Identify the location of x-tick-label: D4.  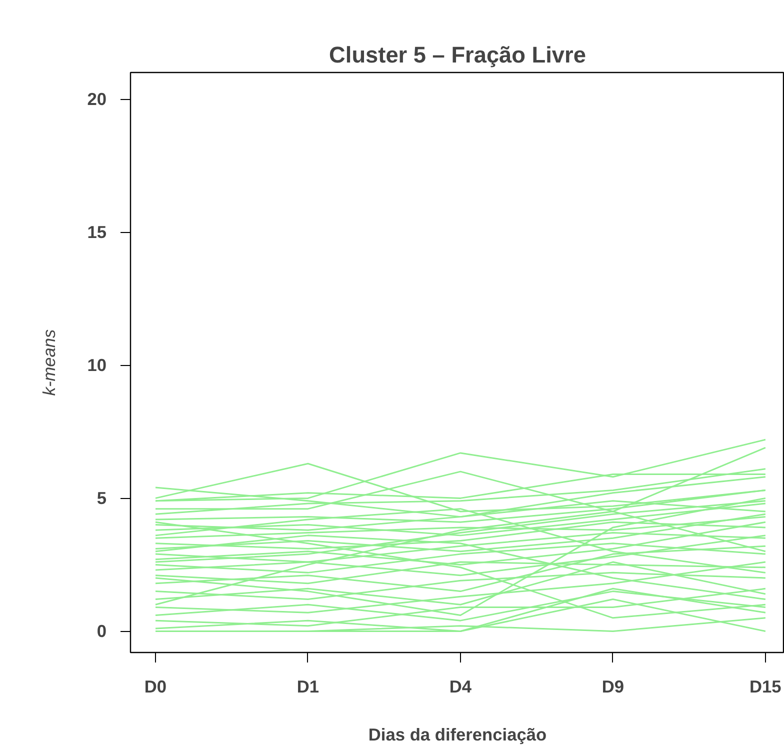
(460, 686).